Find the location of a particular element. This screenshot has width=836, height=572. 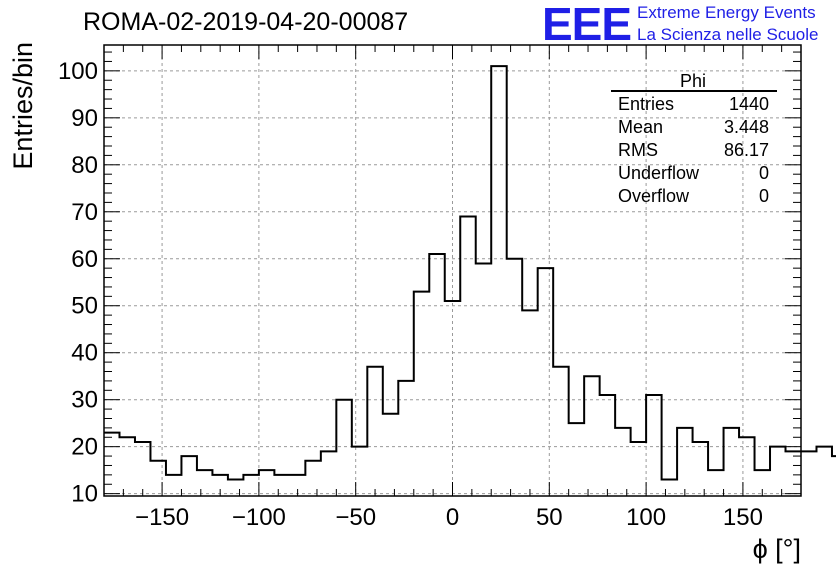

y-tick-label: 80 is located at coordinates (84, 165).